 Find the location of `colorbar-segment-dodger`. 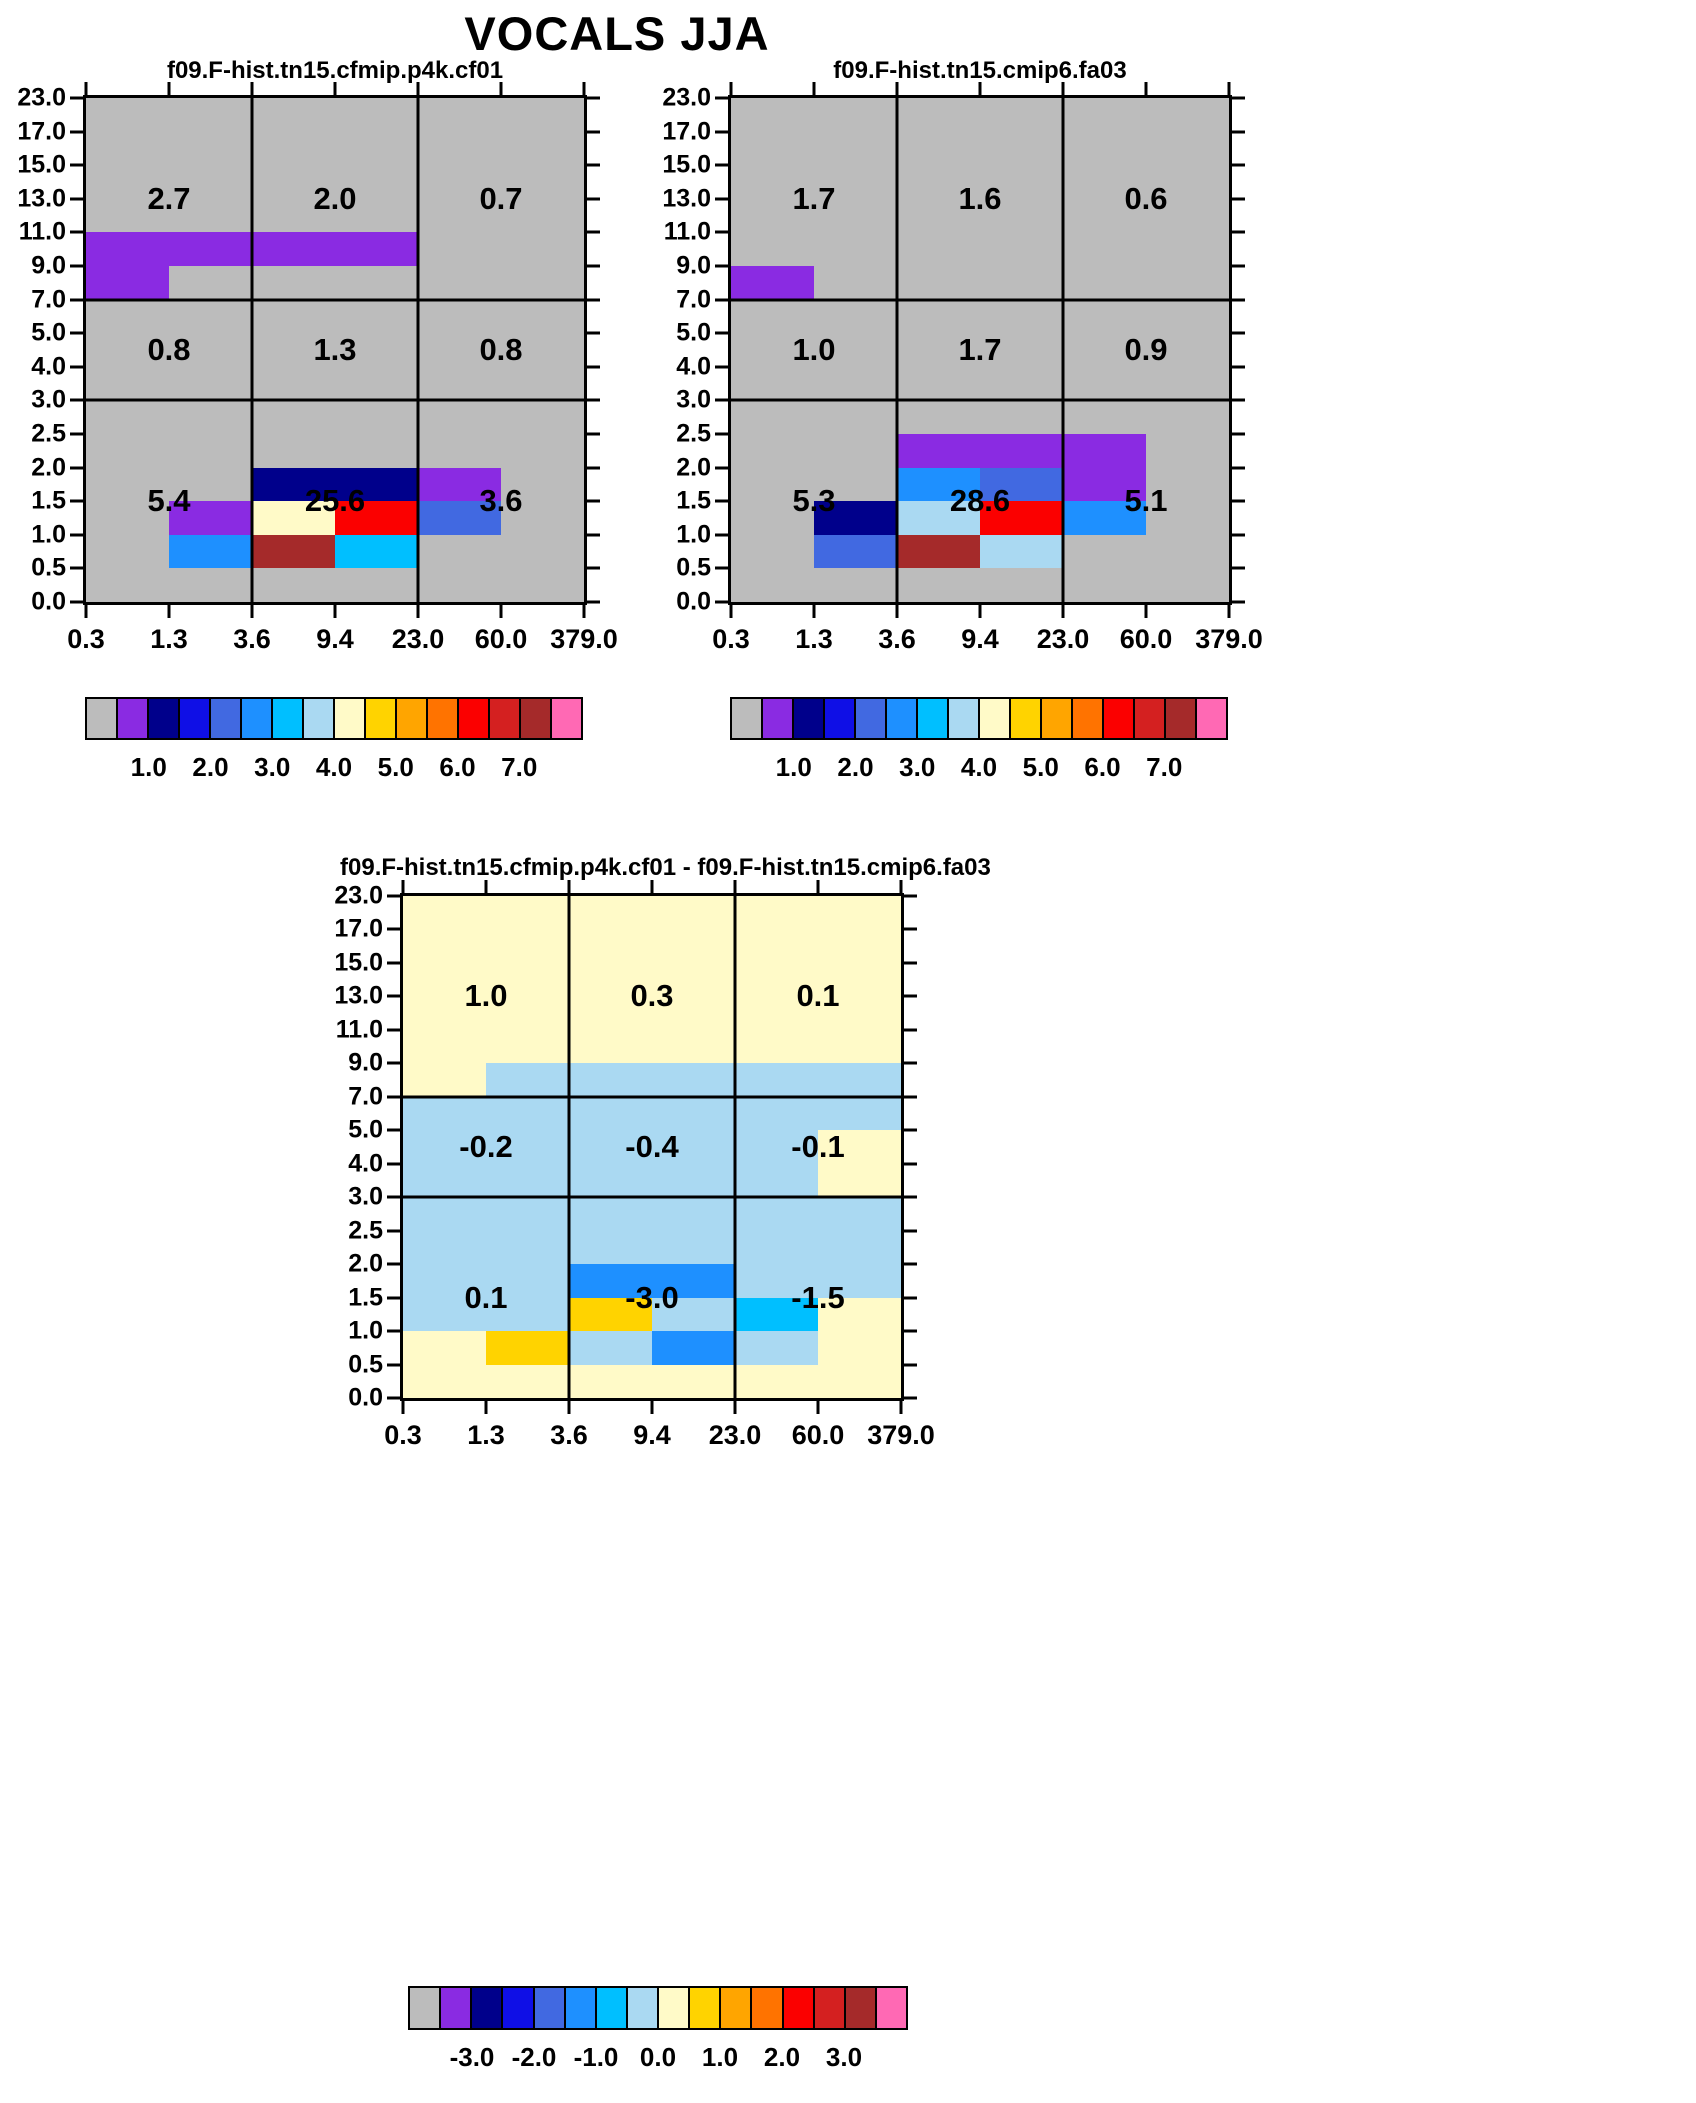

colorbar-segment-dodger is located at coordinates (255, 718).